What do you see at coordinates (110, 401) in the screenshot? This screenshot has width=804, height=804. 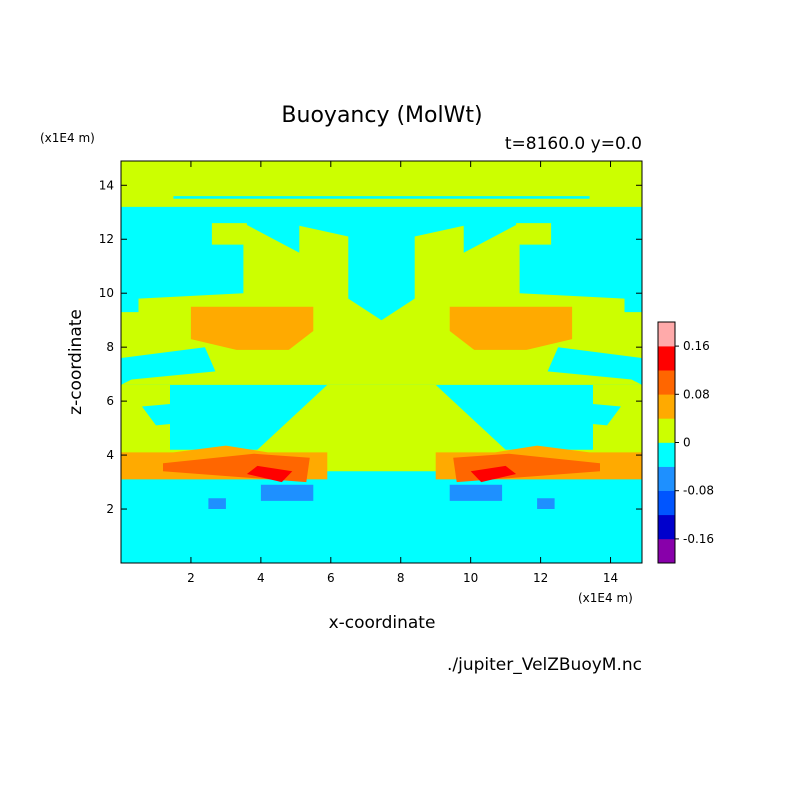 I see `y-tick-label: 6` at bounding box center [110, 401].